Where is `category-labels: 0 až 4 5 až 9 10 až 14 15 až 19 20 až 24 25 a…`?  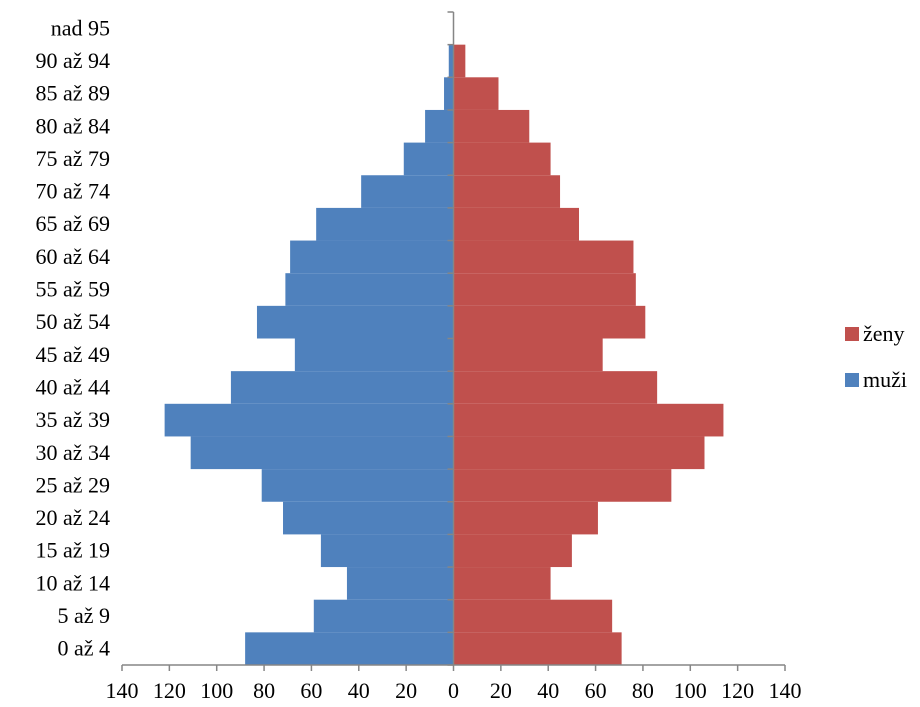 category-labels: 0 až 4 5 až 9 10 až 14 15 až 19 20 až 24 25 a… is located at coordinates (72, 337).